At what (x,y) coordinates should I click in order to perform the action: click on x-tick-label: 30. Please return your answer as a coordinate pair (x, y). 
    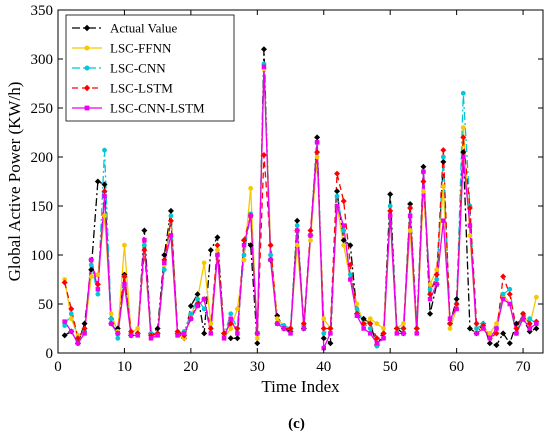
    Looking at the image, I should click on (257, 367).